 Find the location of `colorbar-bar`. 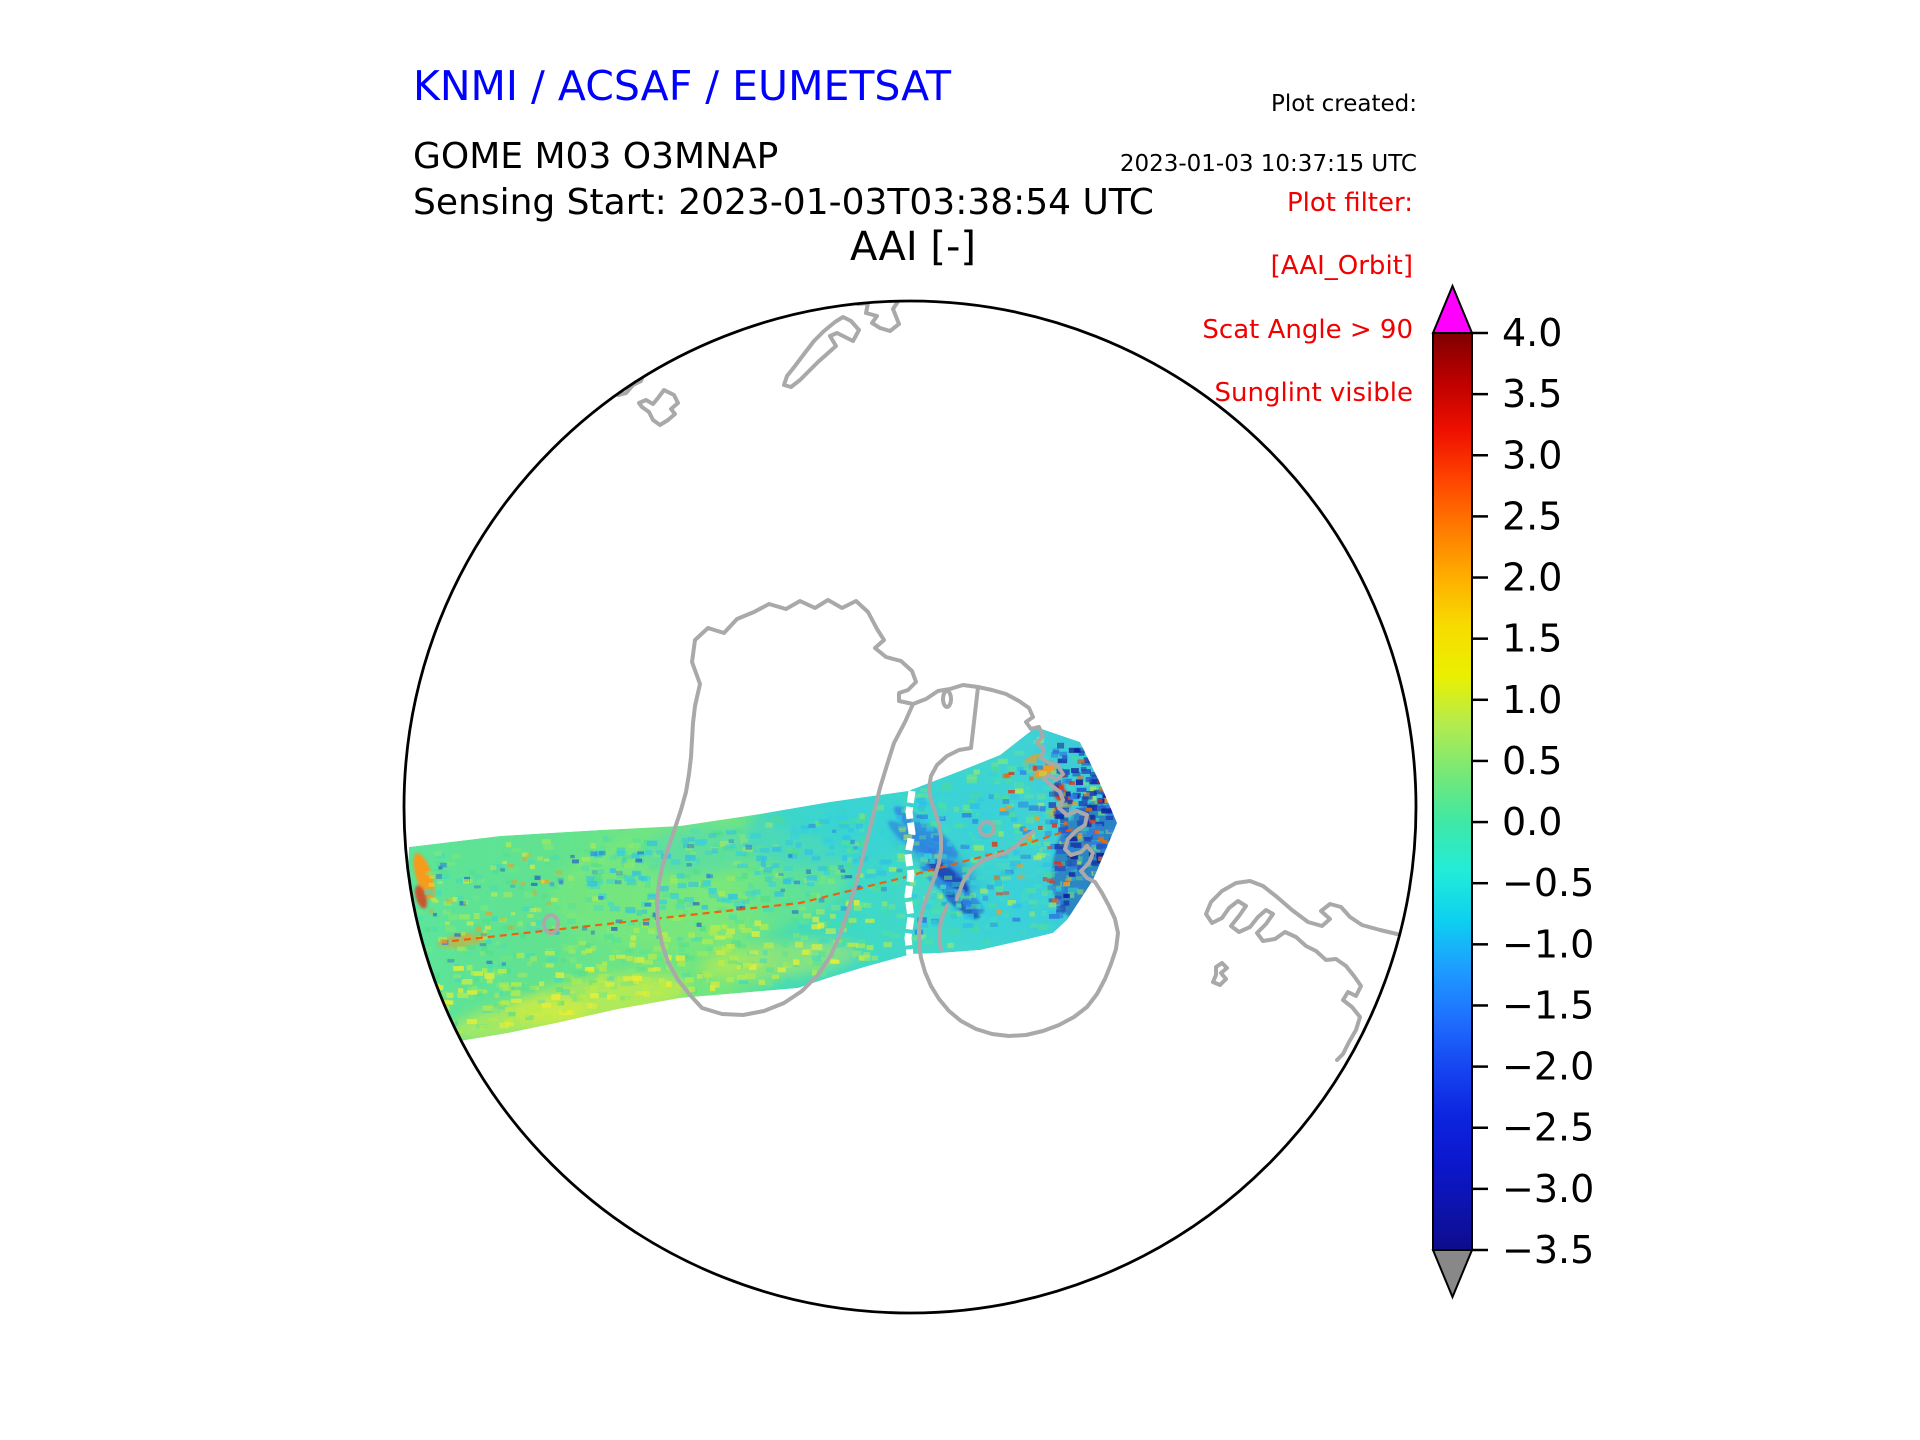

colorbar-bar is located at coordinates (1452, 791).